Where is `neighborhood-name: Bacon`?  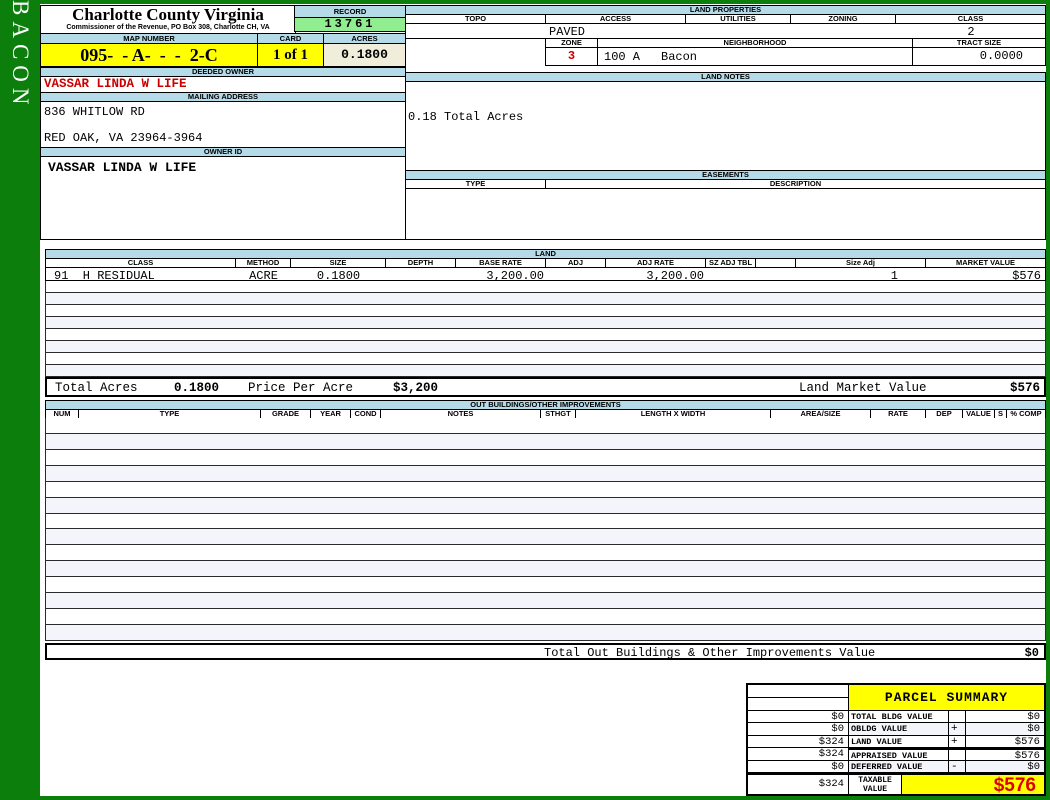 neighborhood-name: Bacon is located at coordinates (679, 57).